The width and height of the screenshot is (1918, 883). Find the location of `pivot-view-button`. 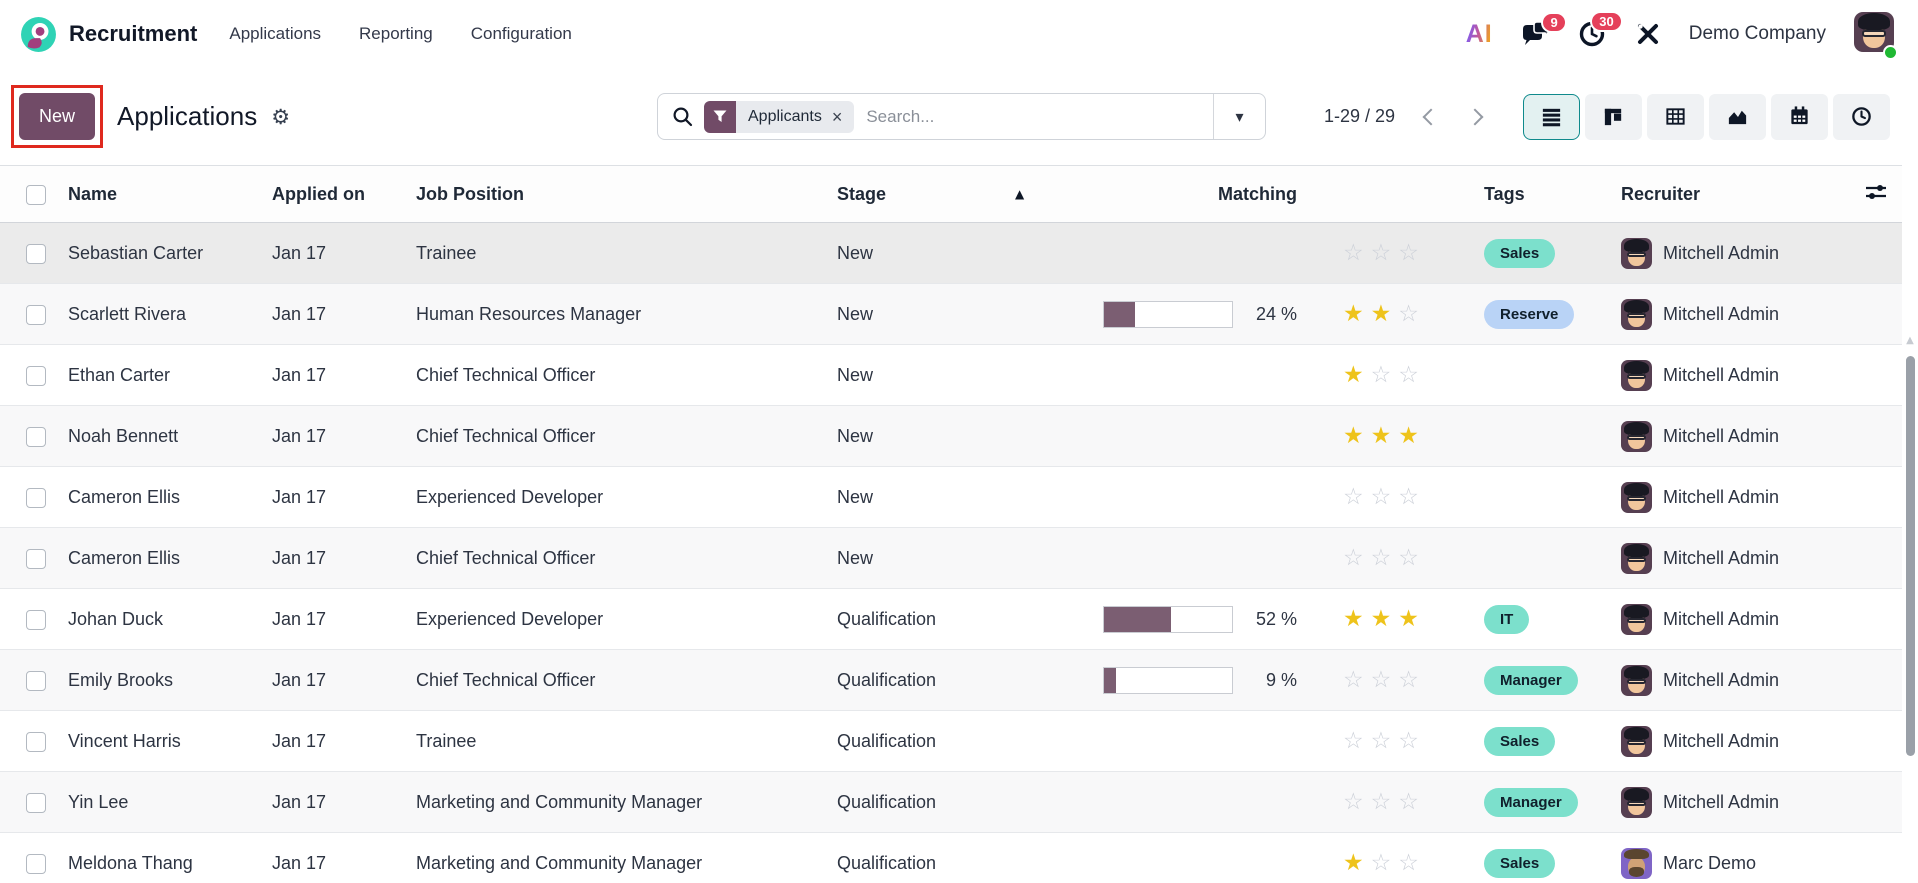

pivot-view-button is located at coordinates (1675, 116).